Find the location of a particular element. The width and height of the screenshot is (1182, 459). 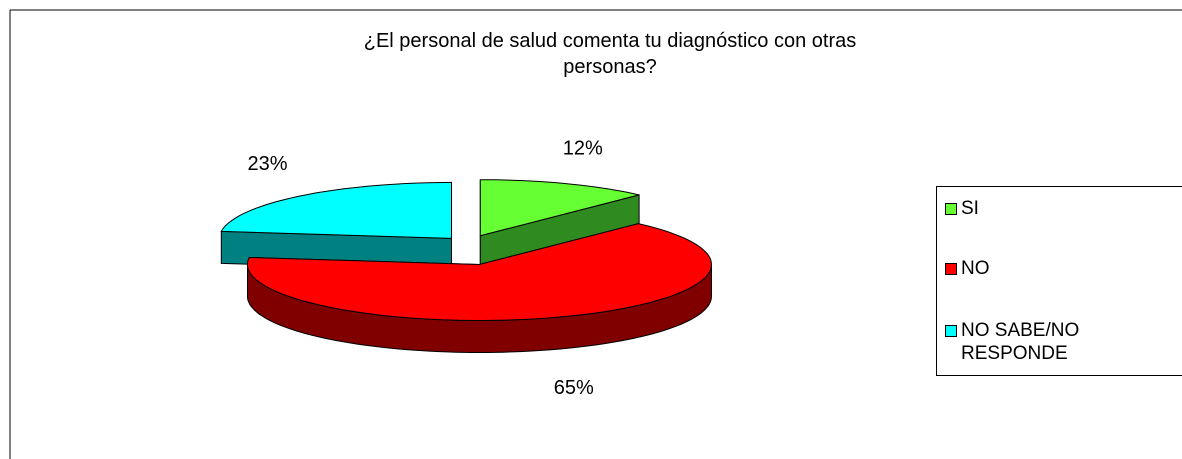

data-label: 23% is located at coordinates (267, 164).